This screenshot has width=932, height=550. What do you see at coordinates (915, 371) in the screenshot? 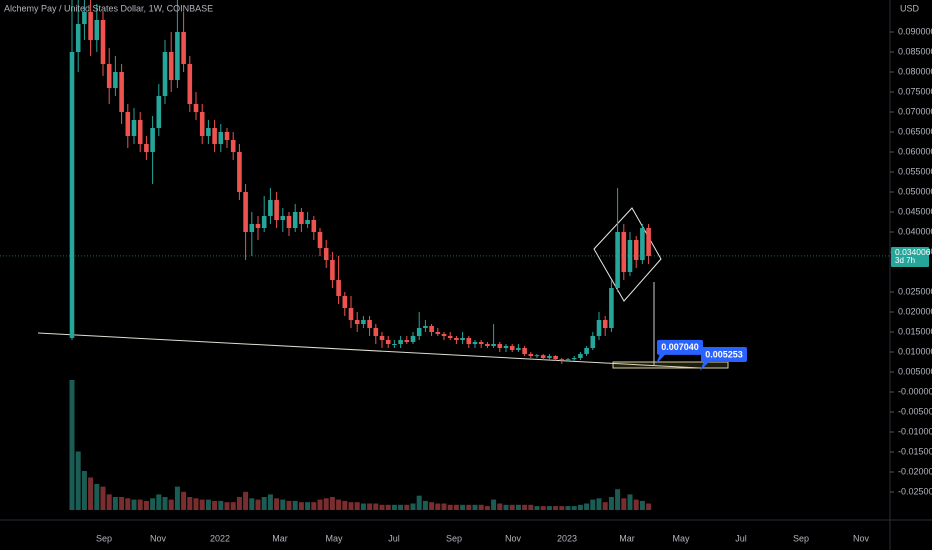
I see `y-tick-label: 0.005000` at bounding box center [915, 371].